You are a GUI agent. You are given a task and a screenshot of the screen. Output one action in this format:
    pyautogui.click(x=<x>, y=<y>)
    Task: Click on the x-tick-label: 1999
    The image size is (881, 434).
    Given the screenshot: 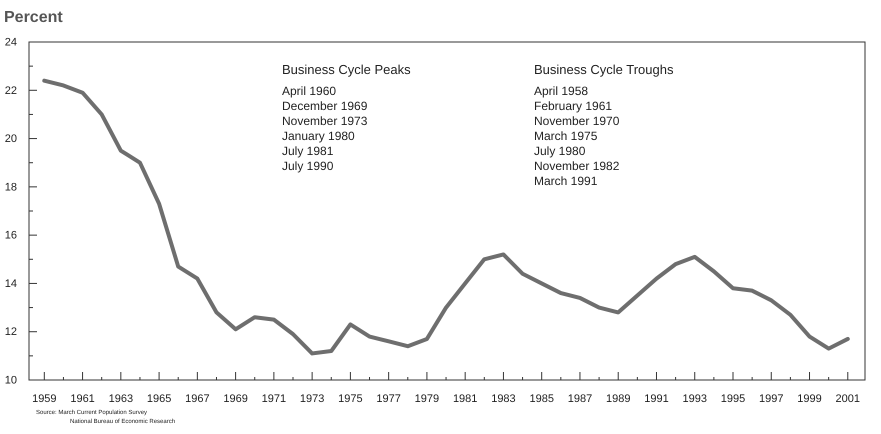 What is the action you would take?
    pyautogui.click(x=809, y=398)
    